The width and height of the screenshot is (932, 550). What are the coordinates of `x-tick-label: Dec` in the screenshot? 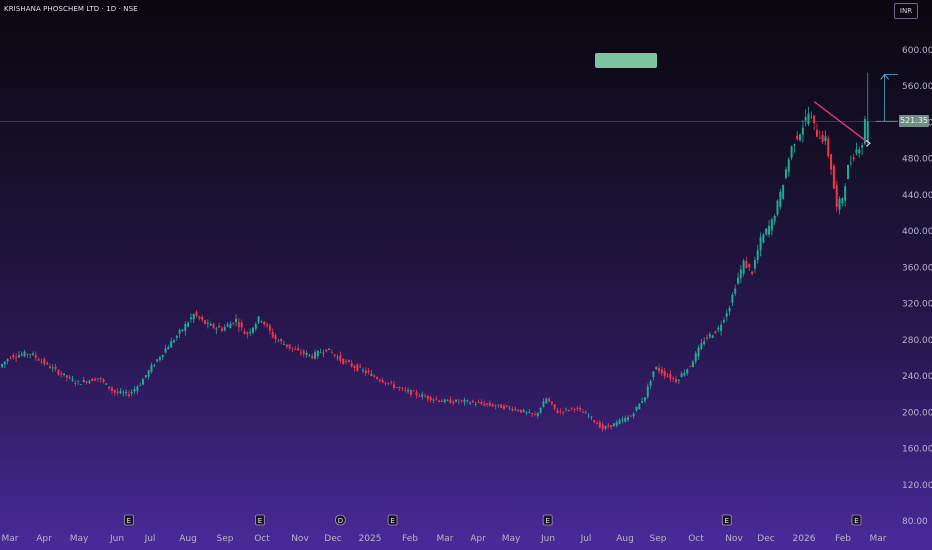 It's located at (765, 539).